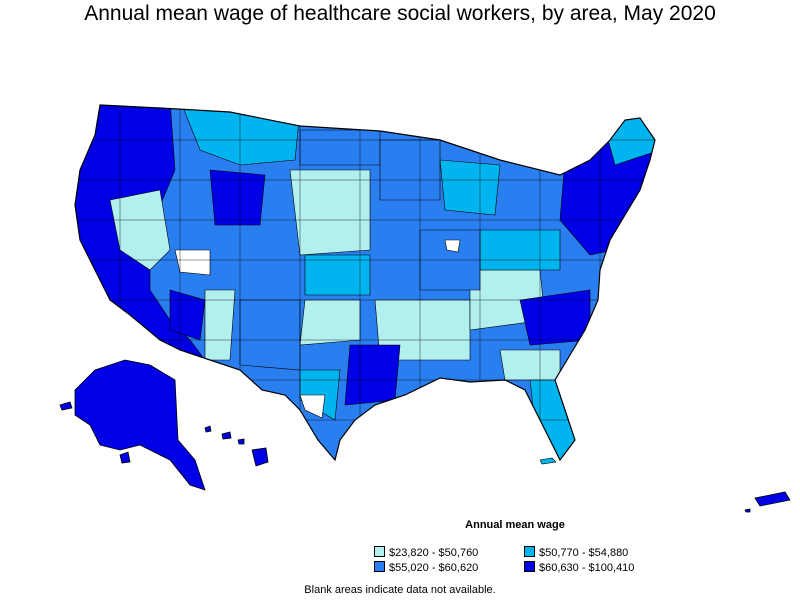  I want to click on blank-areas-note: Blank areas indicate data not available., so click(400, 590).